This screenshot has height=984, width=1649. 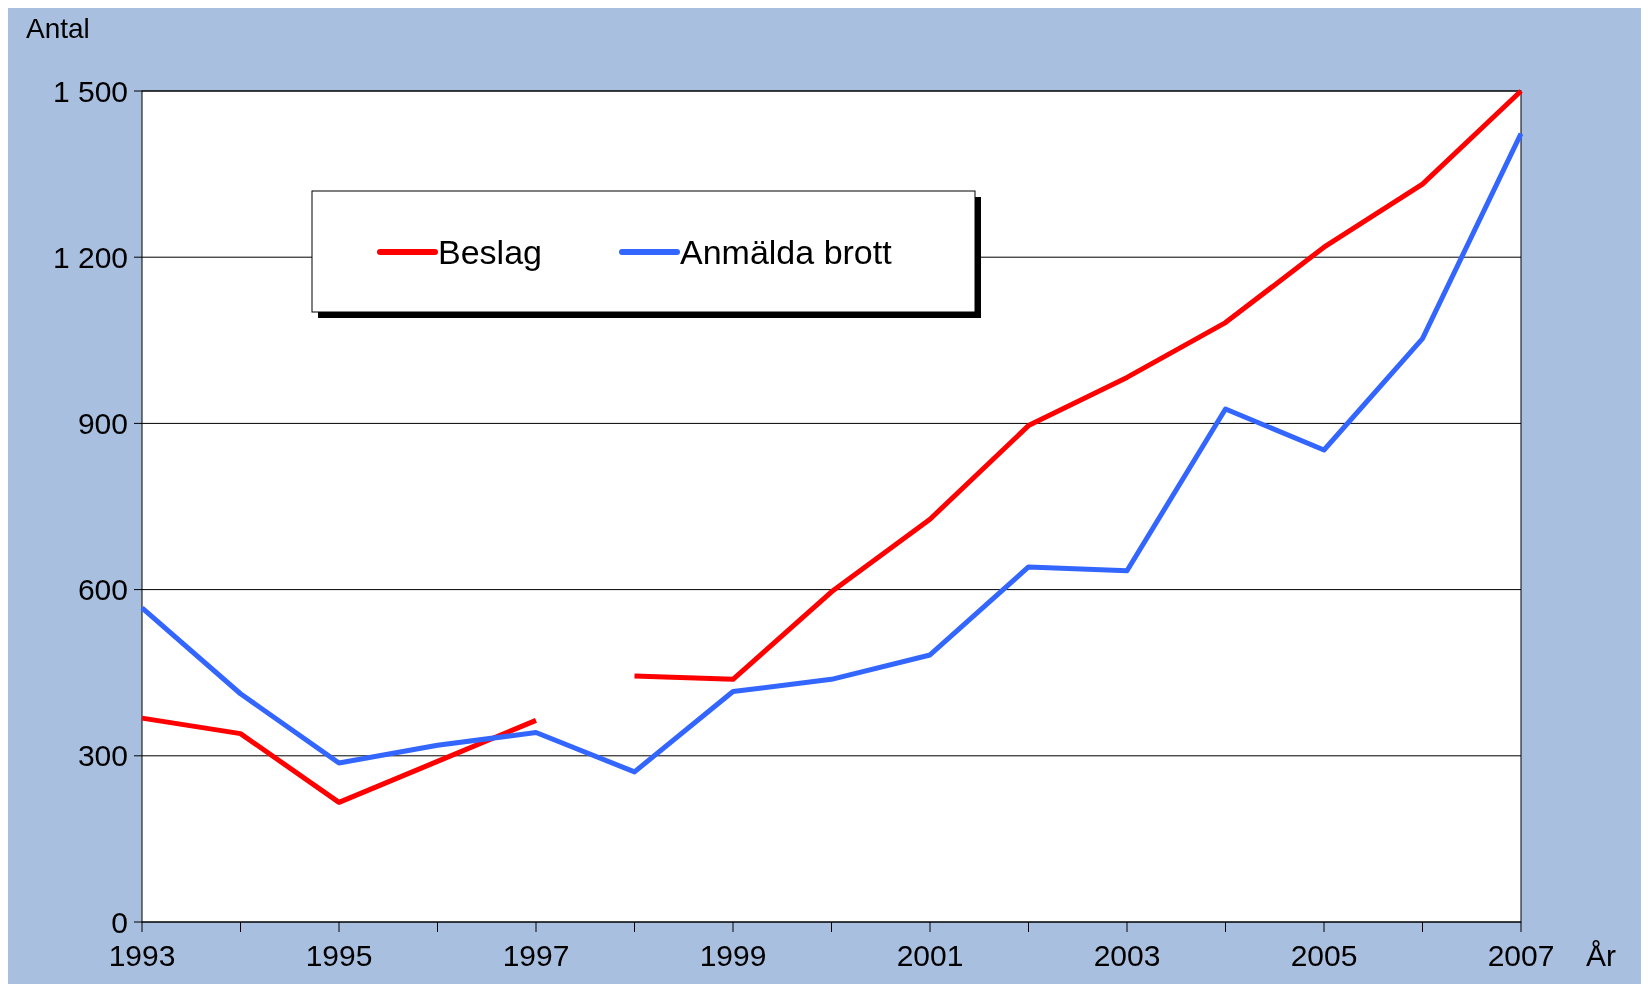 What do you see at coordinates (58, 28) in the screenshot?
I see `y-axis-title: Antal` at bounding box center [58, 28].